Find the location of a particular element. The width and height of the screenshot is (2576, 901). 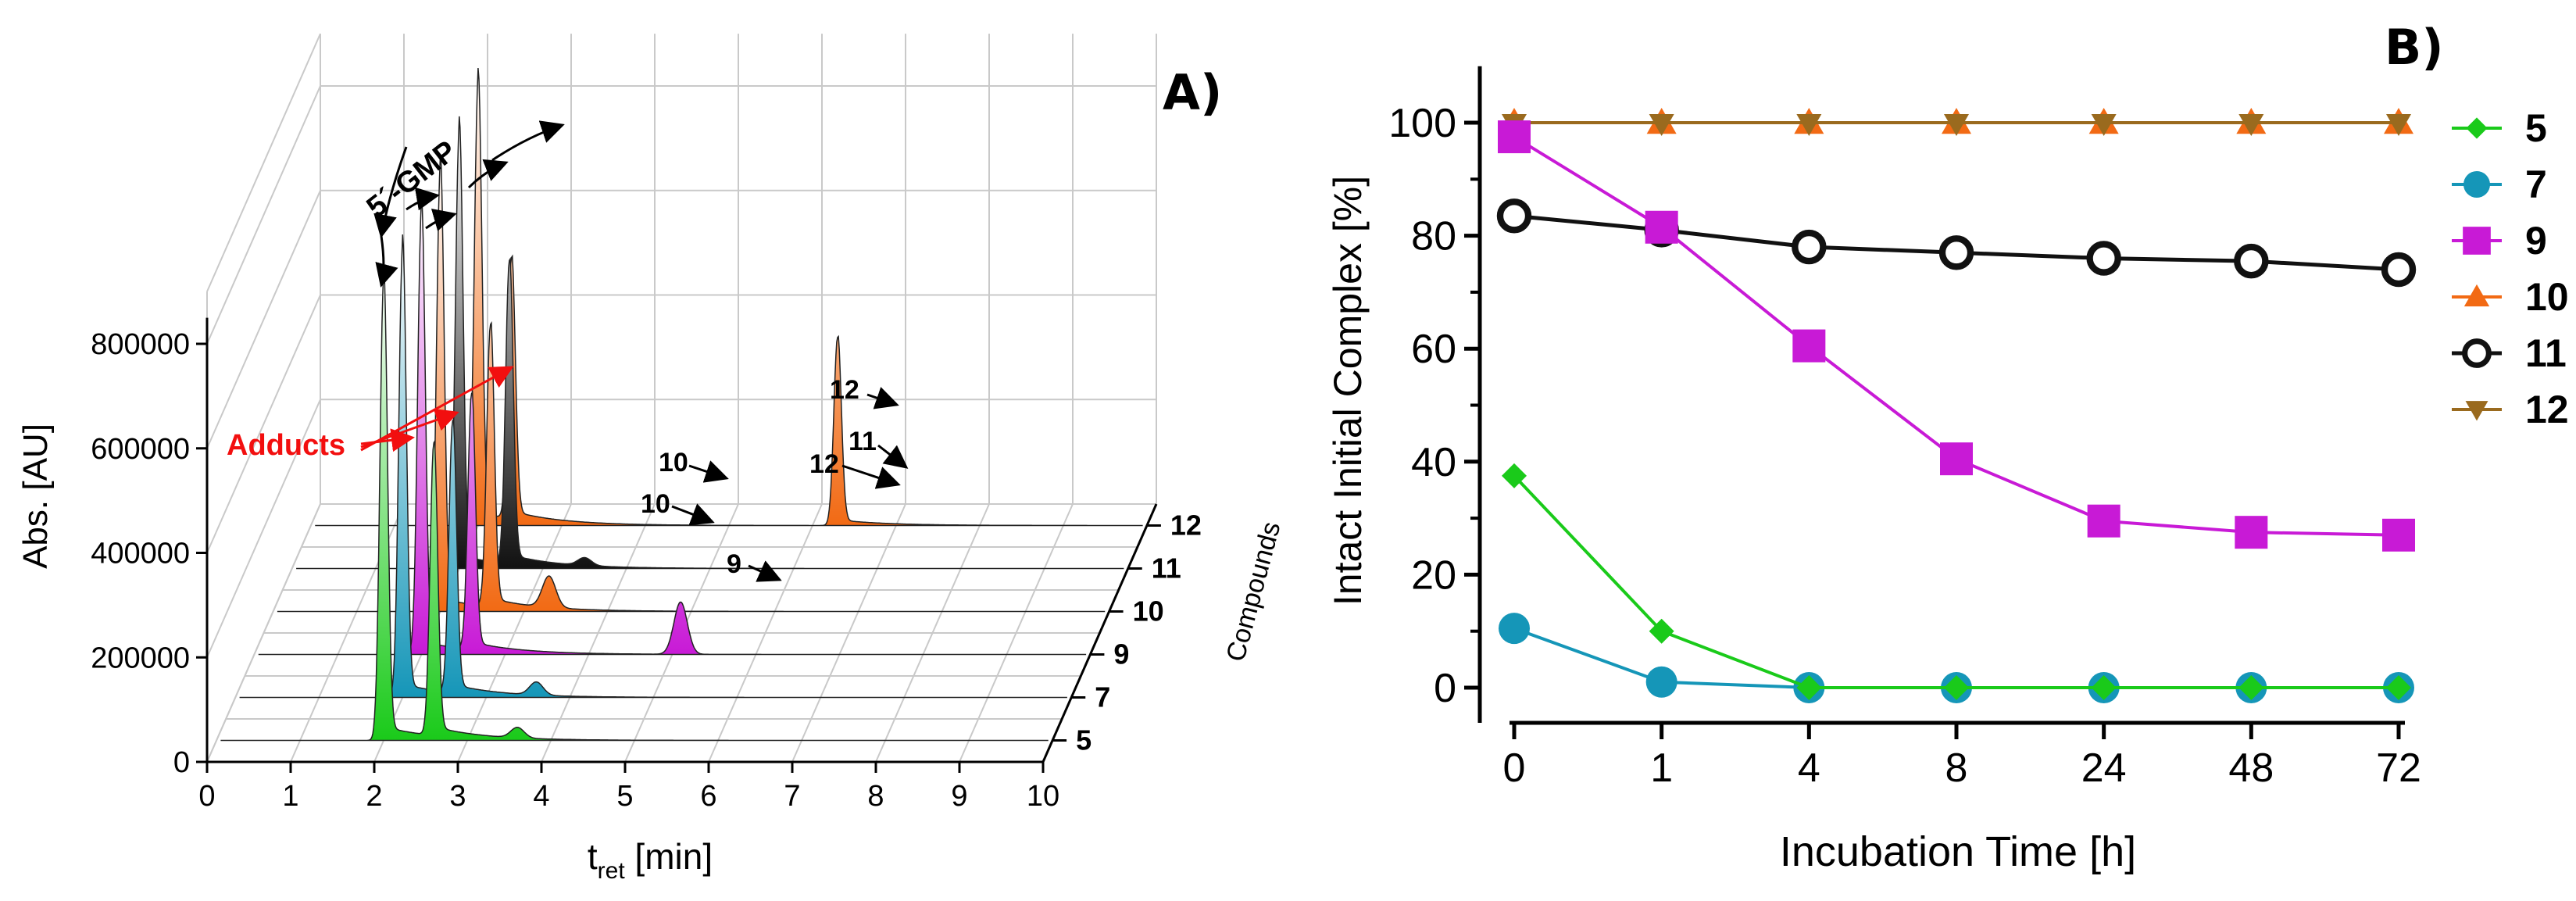

x-tick-label-b: 4 is located at coordinates (1809, 768).